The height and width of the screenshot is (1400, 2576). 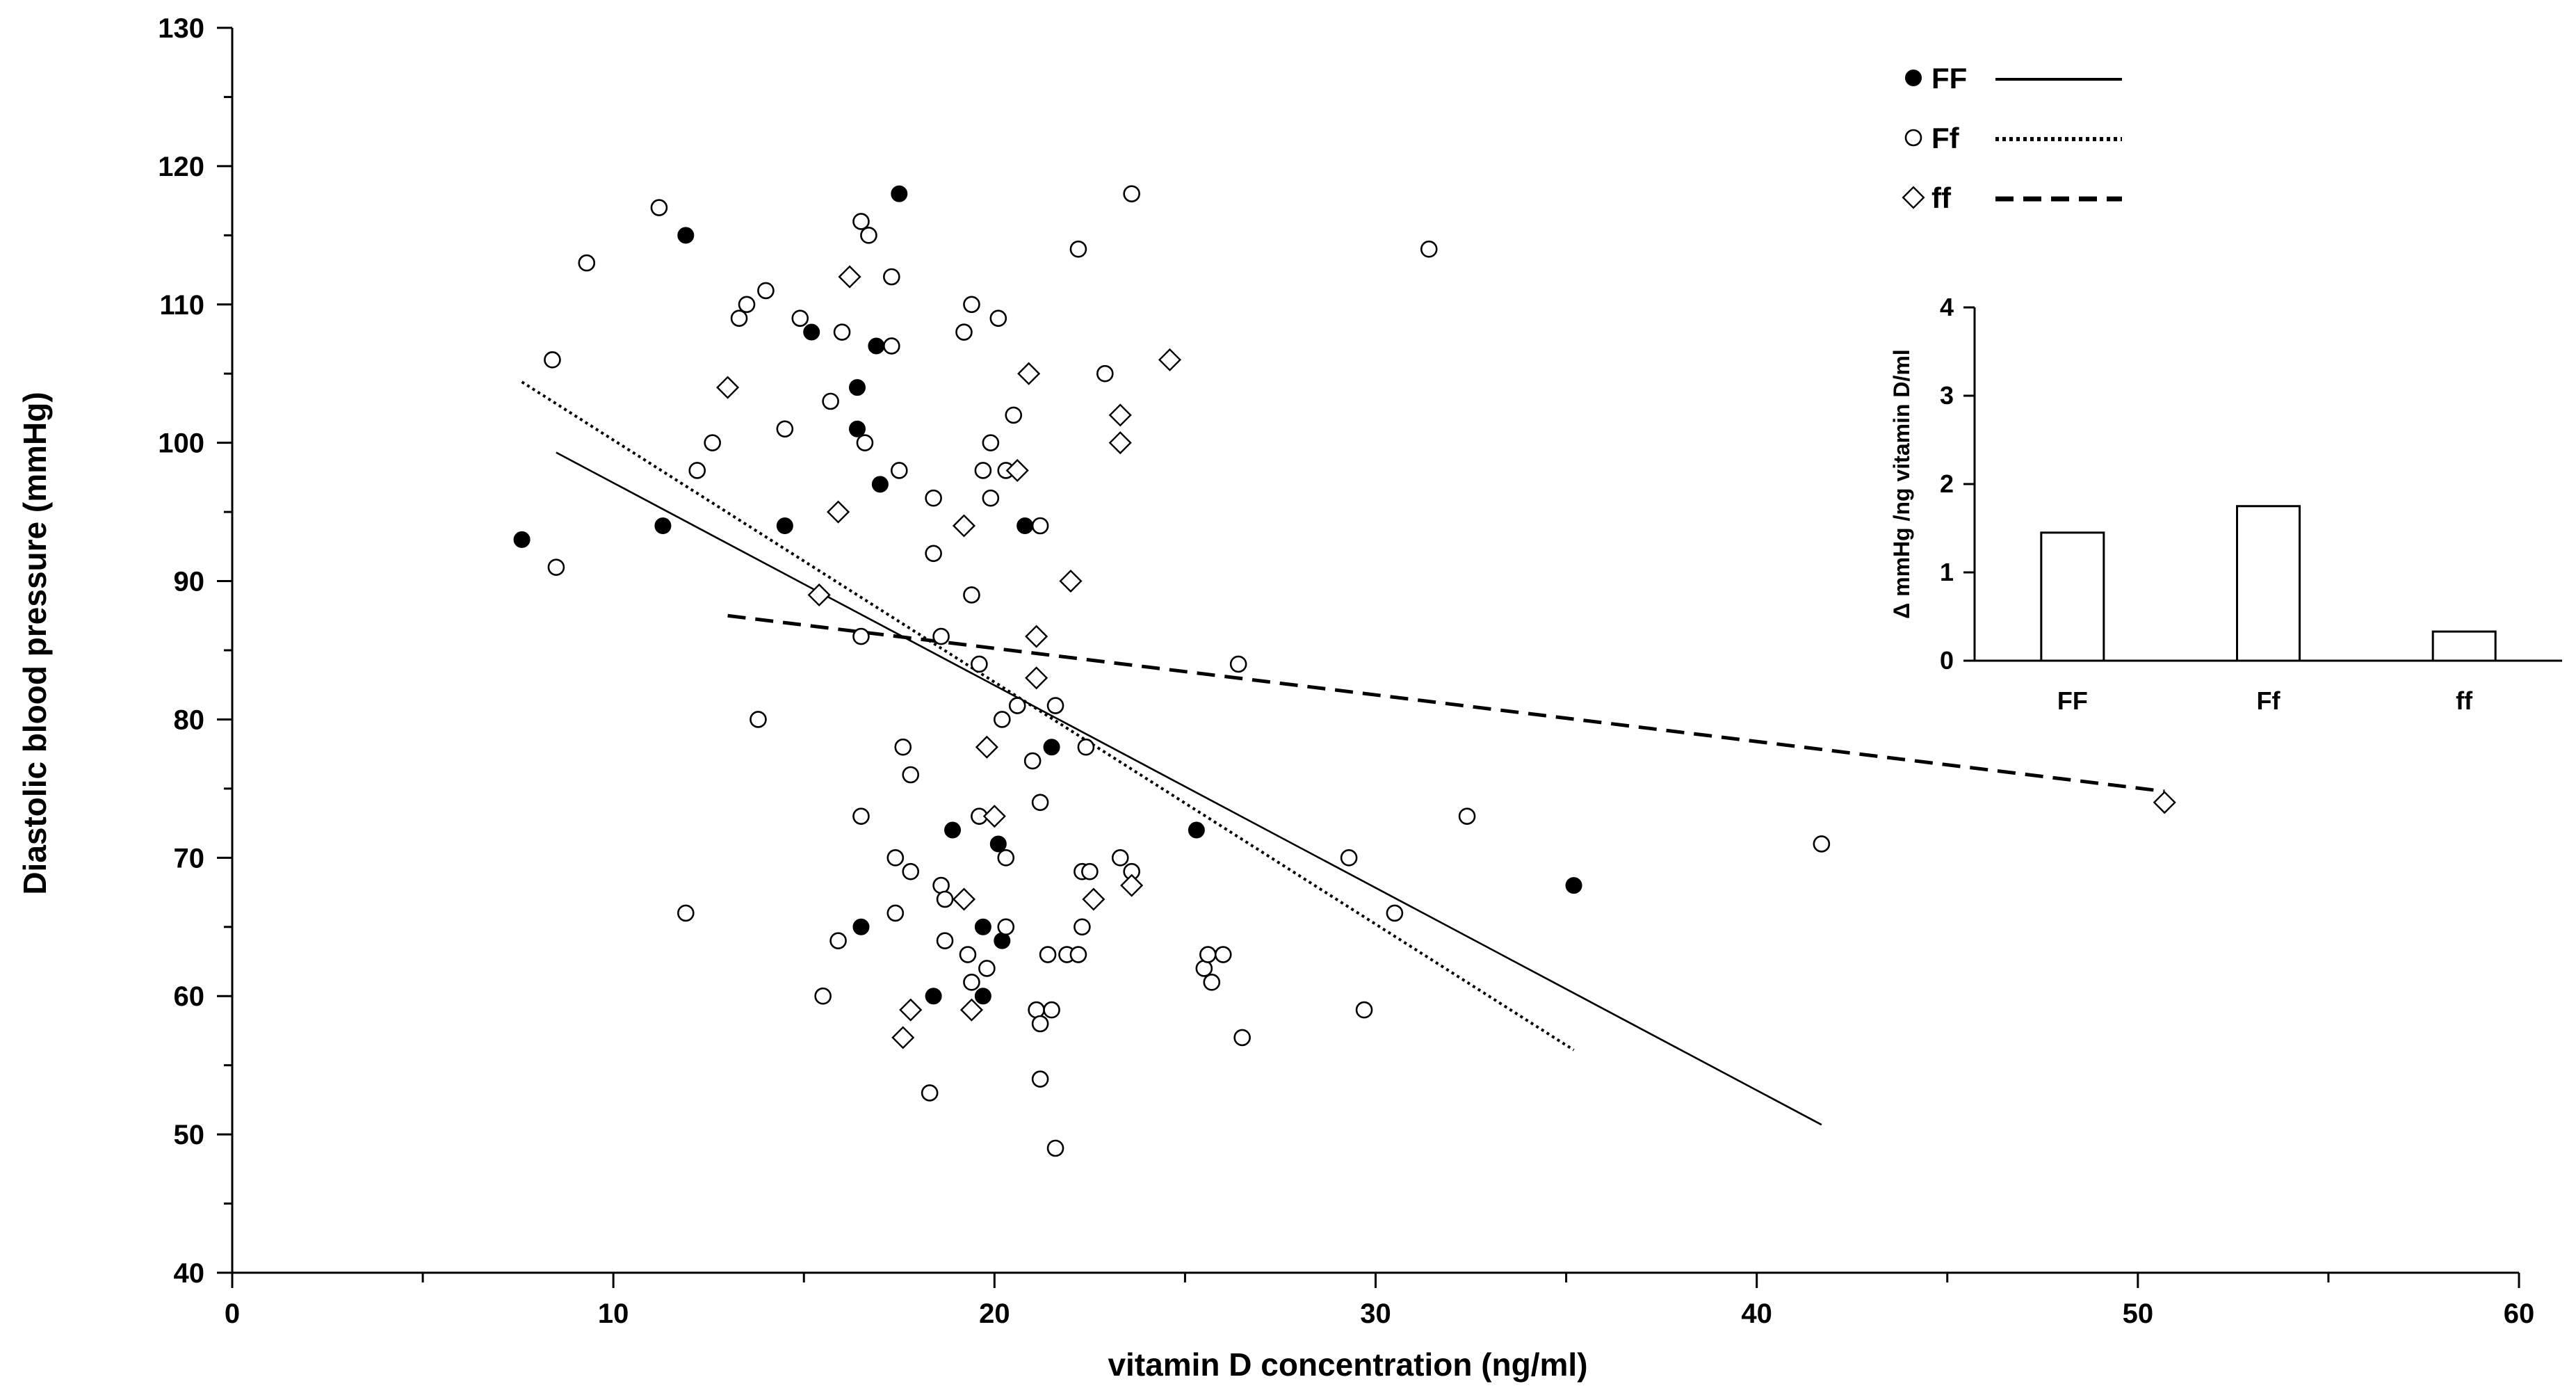 I want to click on x-tick-label: 10, so click(x=613, y=1313).